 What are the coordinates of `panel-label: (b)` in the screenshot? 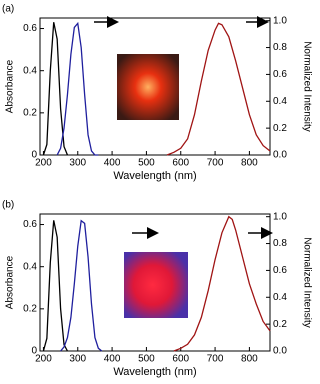 It's located at (8, 205).